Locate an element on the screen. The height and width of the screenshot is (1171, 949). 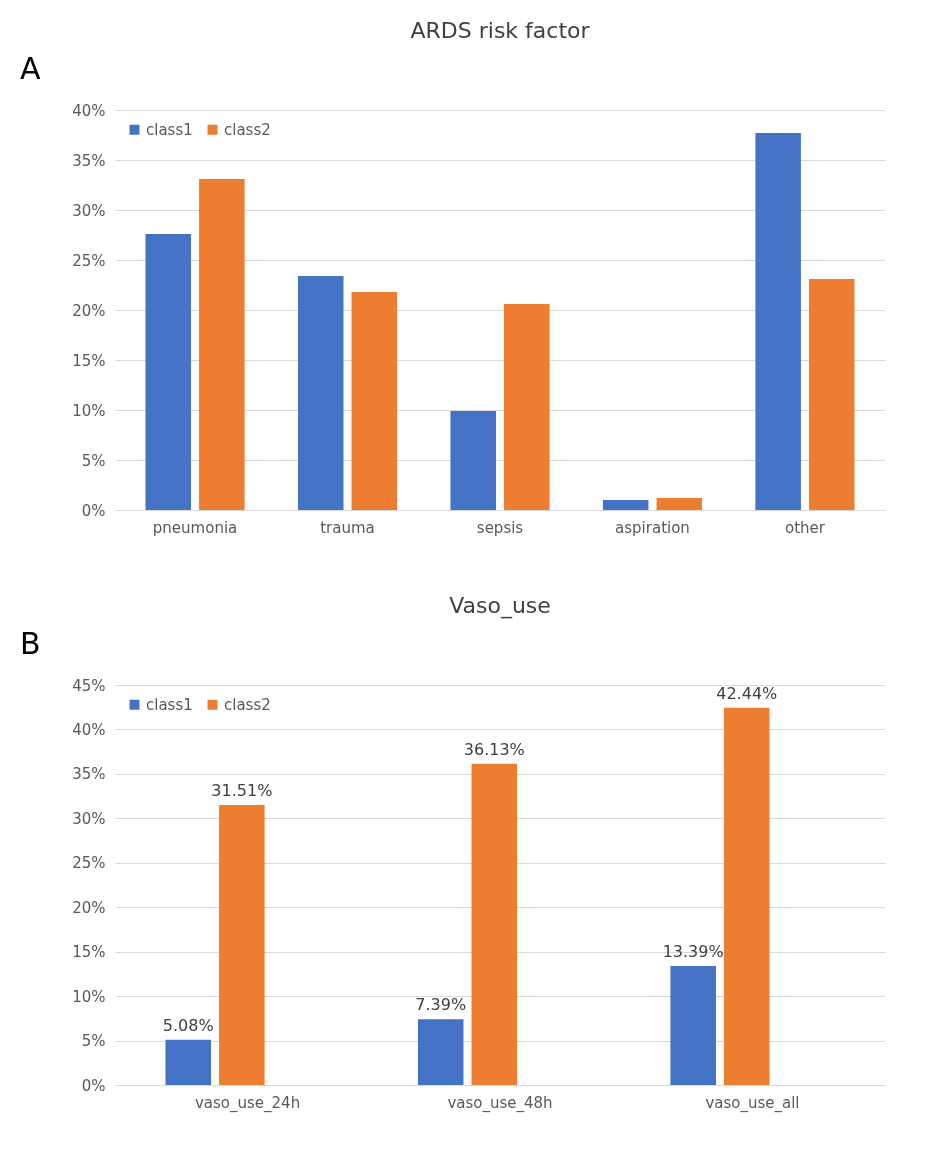
x-tick-label: vaso_use_all is located at coordinates (752, 1103).